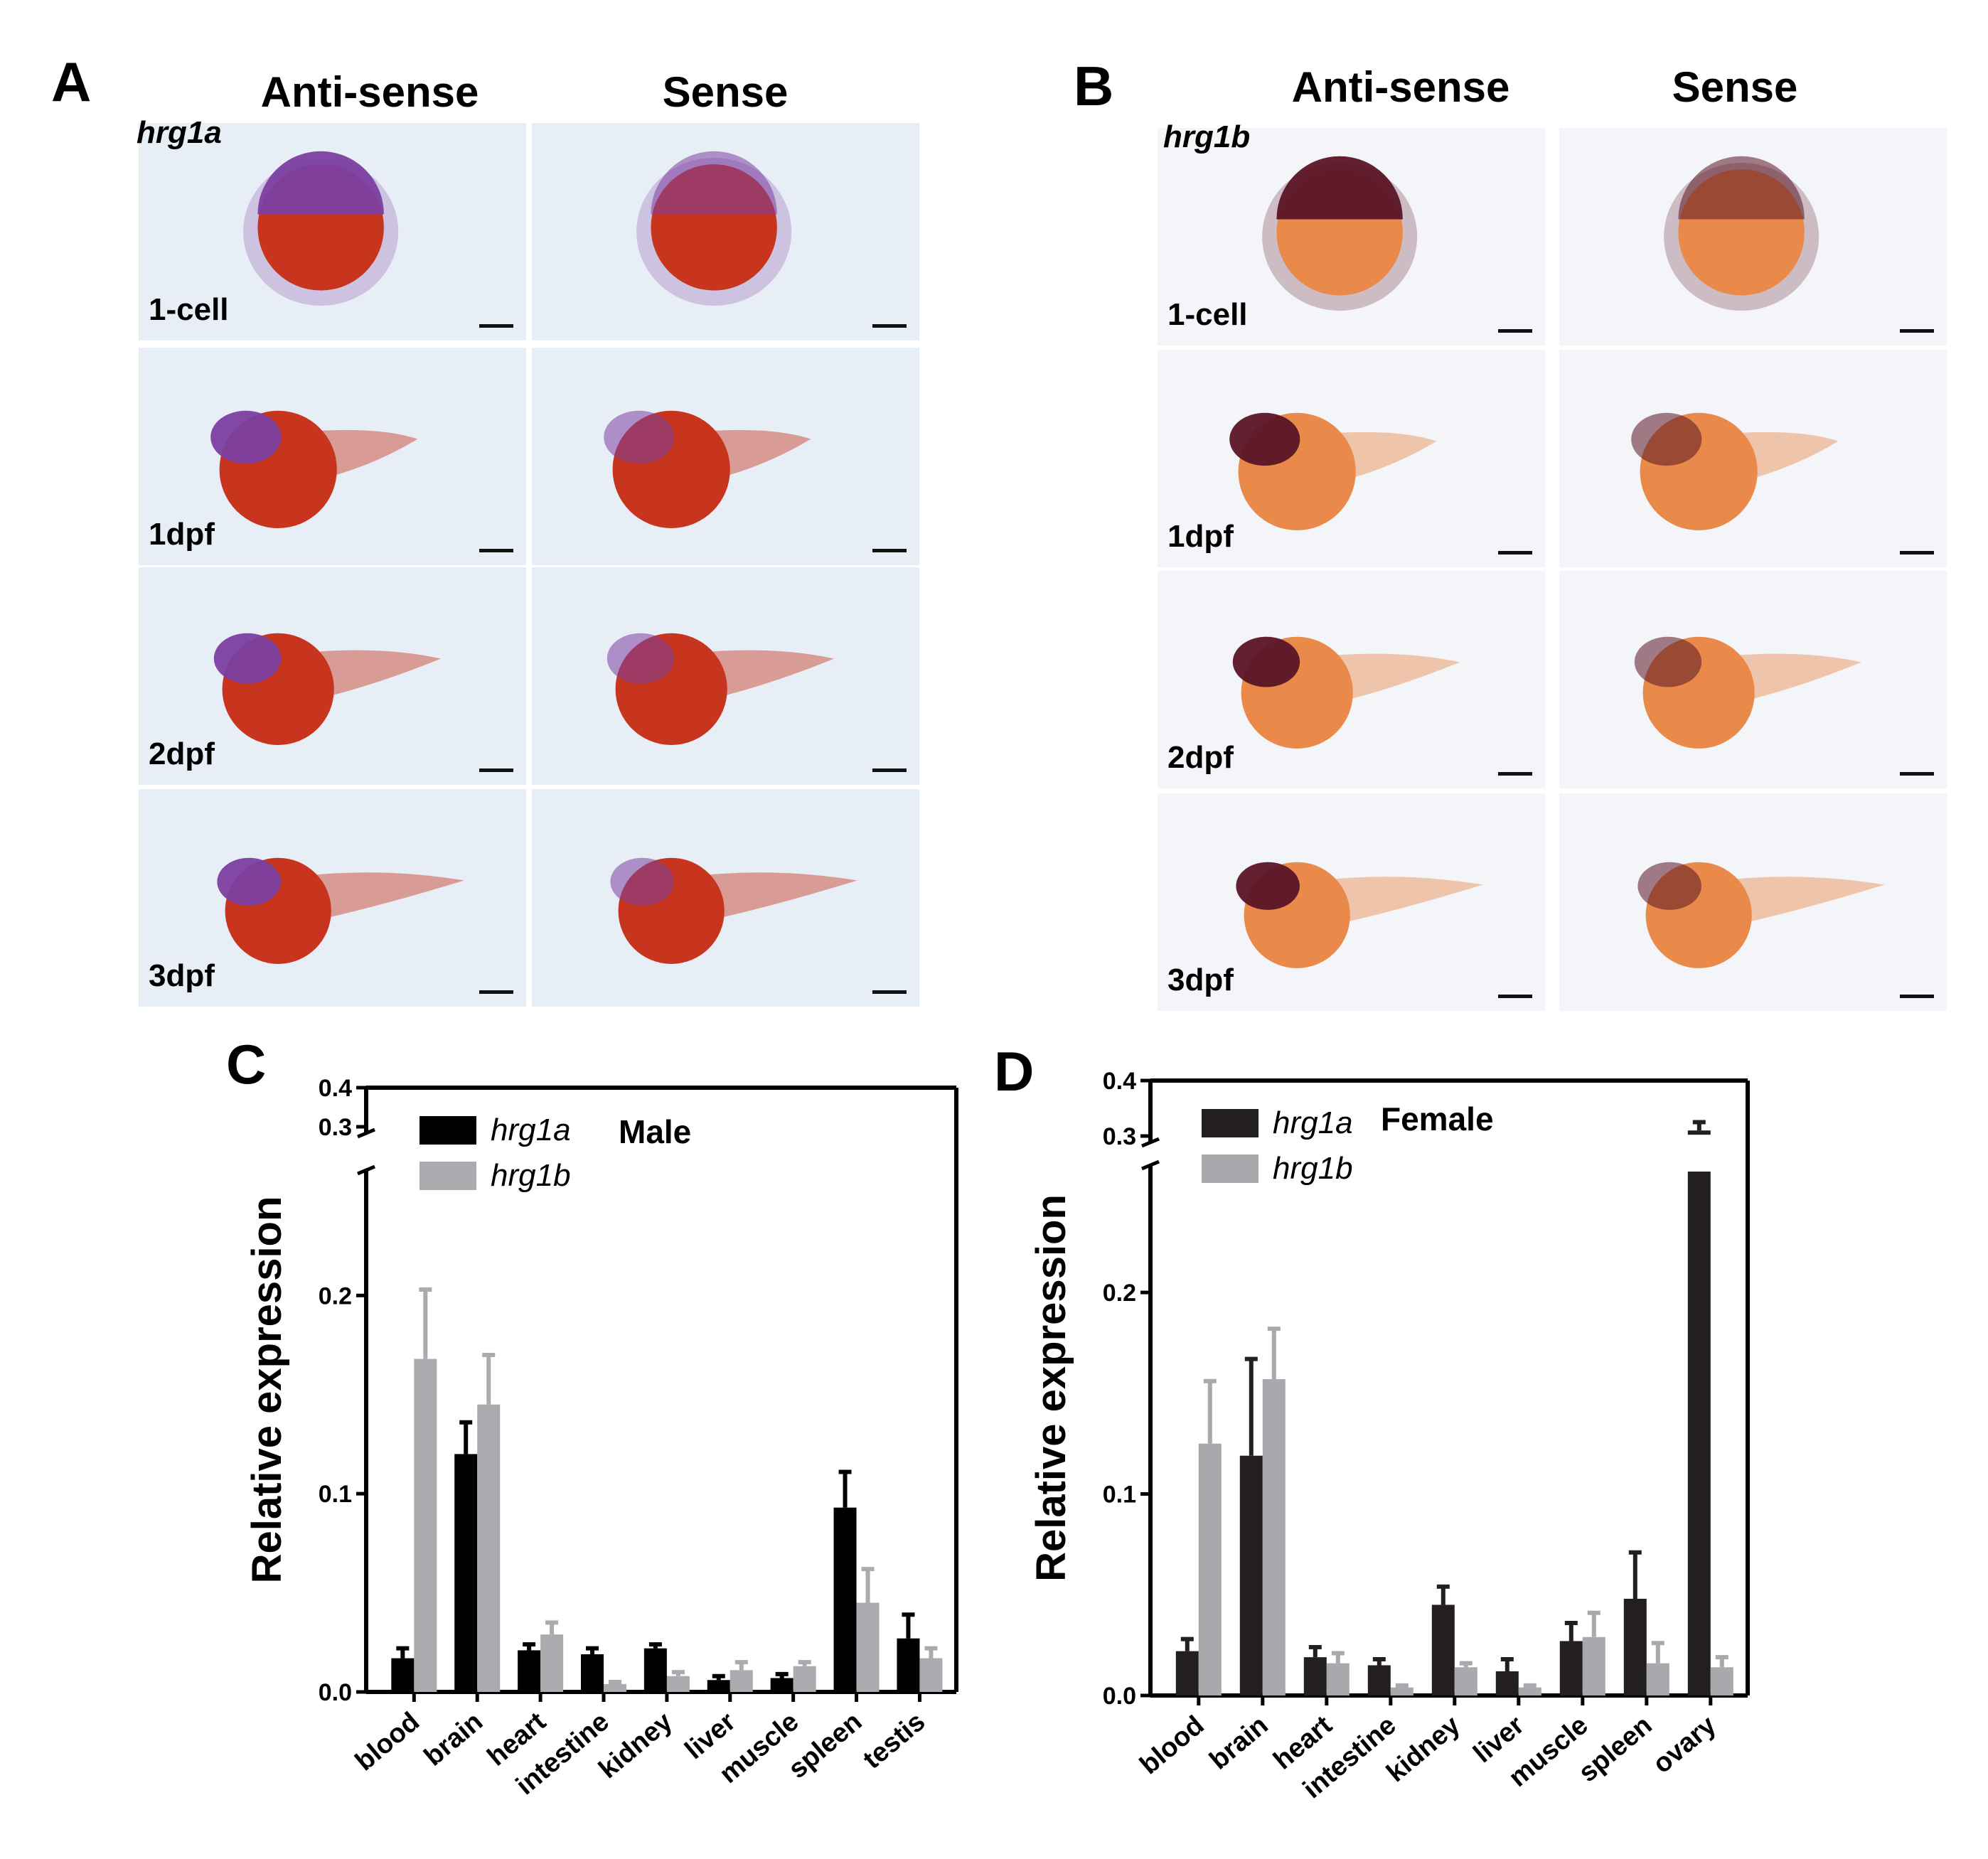  I want to click on x-tick-label-testis: testis, so click(894, 1741).